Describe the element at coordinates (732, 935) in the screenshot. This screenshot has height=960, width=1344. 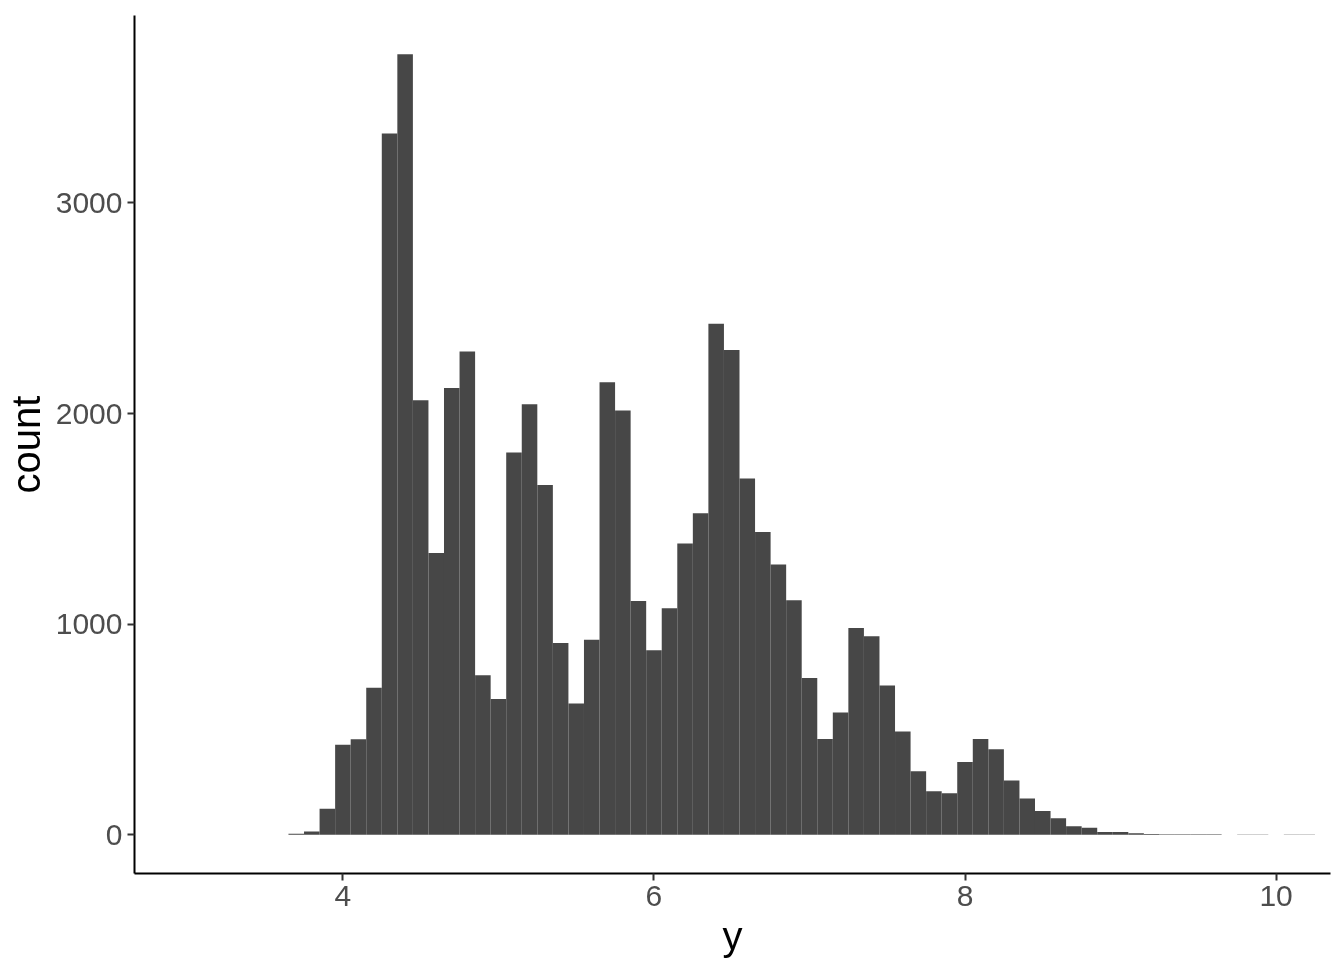
I see `x-axis-title: y` at that location.